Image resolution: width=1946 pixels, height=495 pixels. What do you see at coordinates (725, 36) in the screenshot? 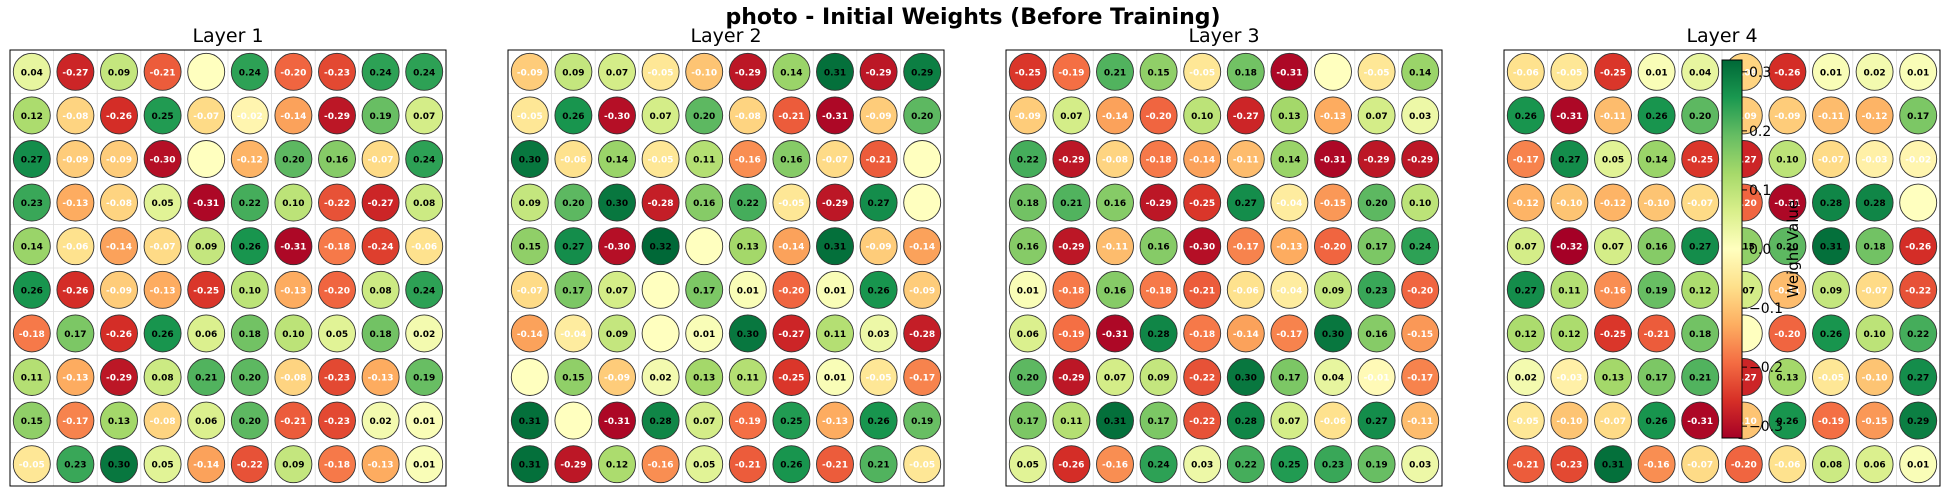
I see `panel-title-layer-2: Layer 2` at bounding box center [725, 36].